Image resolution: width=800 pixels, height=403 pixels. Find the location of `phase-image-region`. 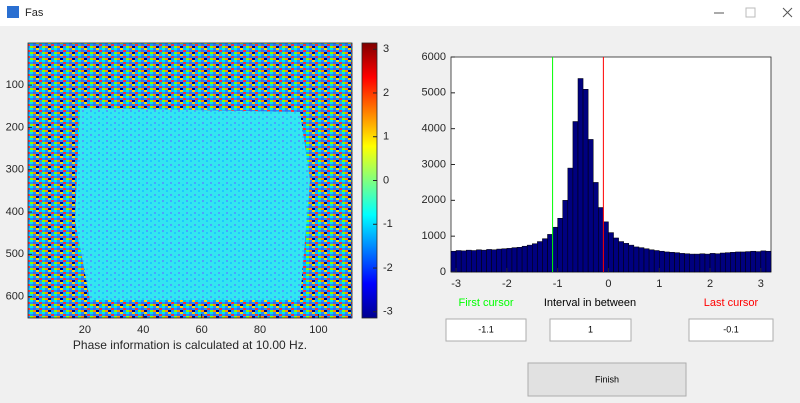

phase-image-region is located at coordinates (192, 204).